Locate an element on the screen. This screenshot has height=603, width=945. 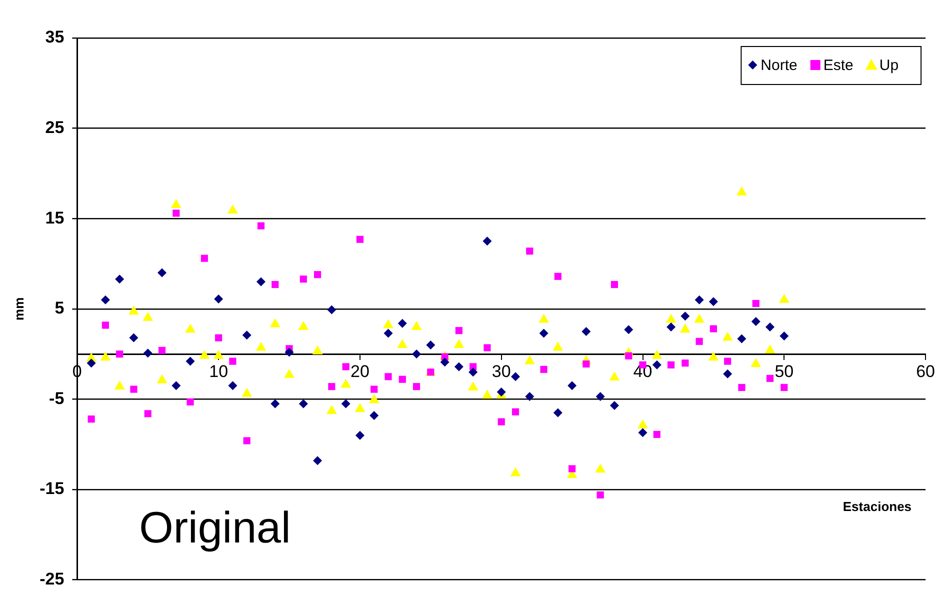
annotation: Original is located at coordinates (215, 527).